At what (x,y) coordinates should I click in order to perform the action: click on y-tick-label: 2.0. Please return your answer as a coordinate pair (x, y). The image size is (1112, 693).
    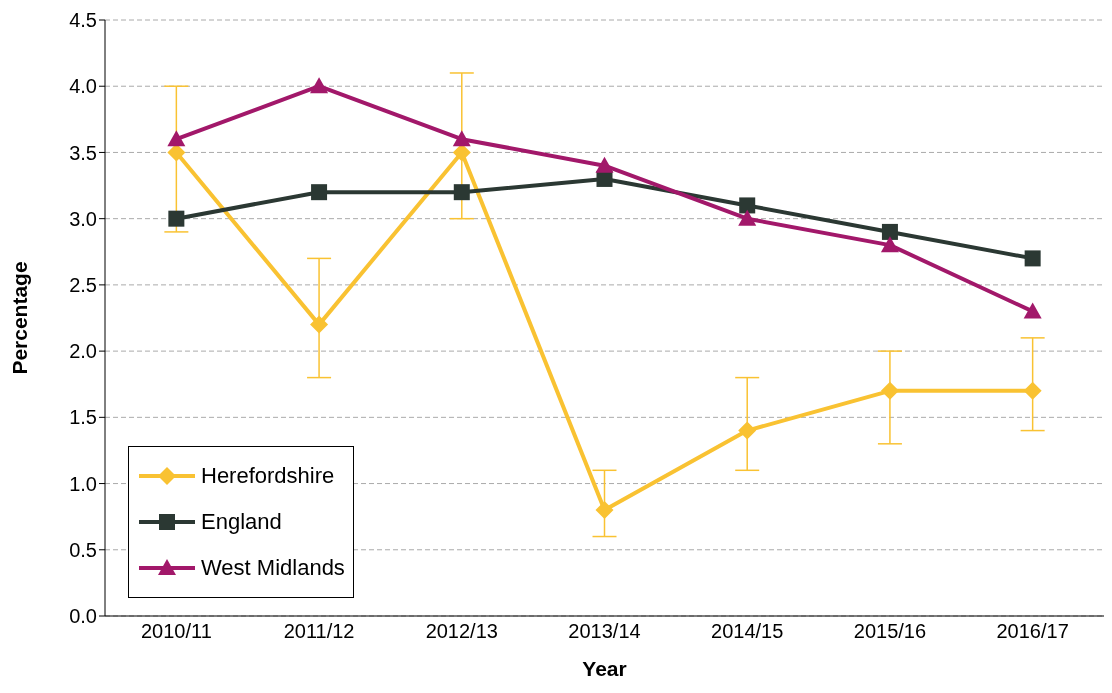
    Looking at the image, I should click on (83, 351).